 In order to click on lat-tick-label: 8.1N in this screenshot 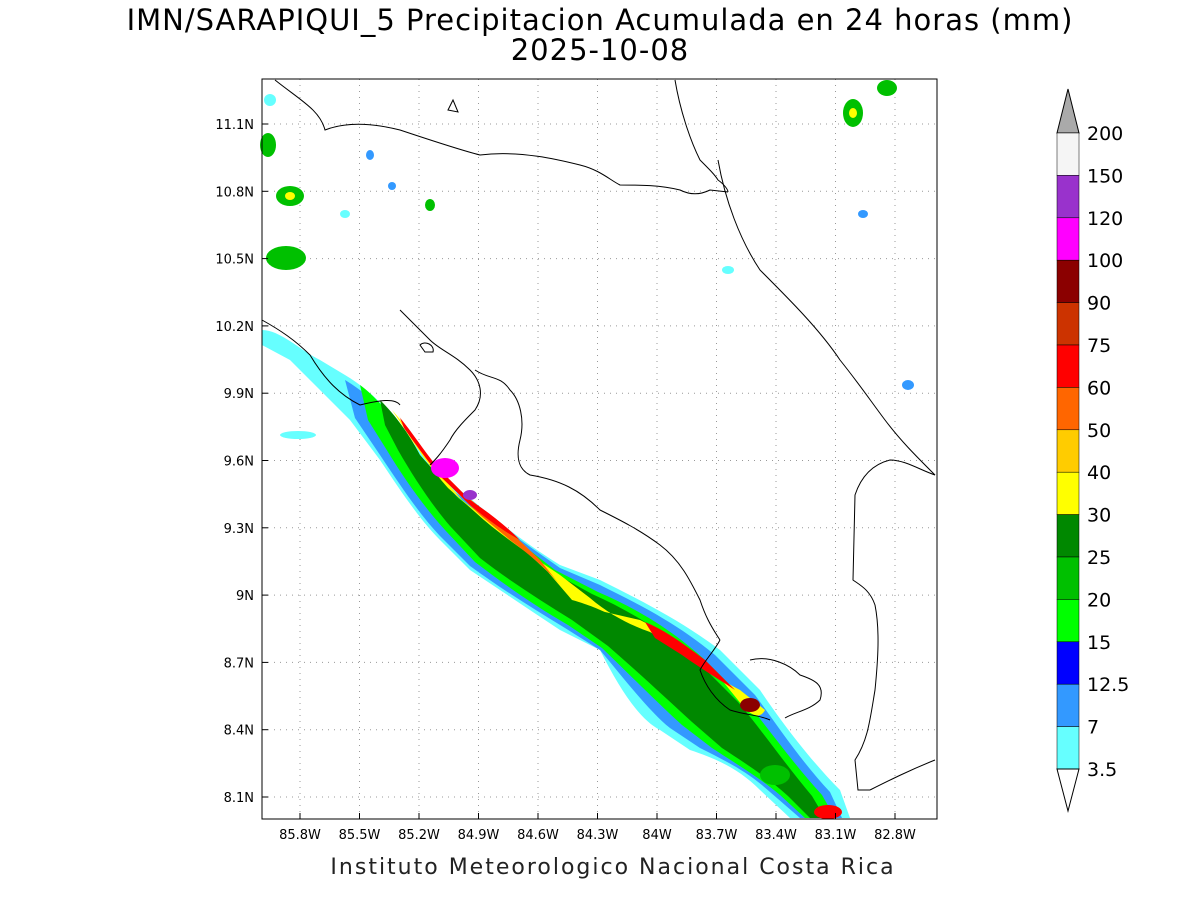, I will do `click(239, 798)`.